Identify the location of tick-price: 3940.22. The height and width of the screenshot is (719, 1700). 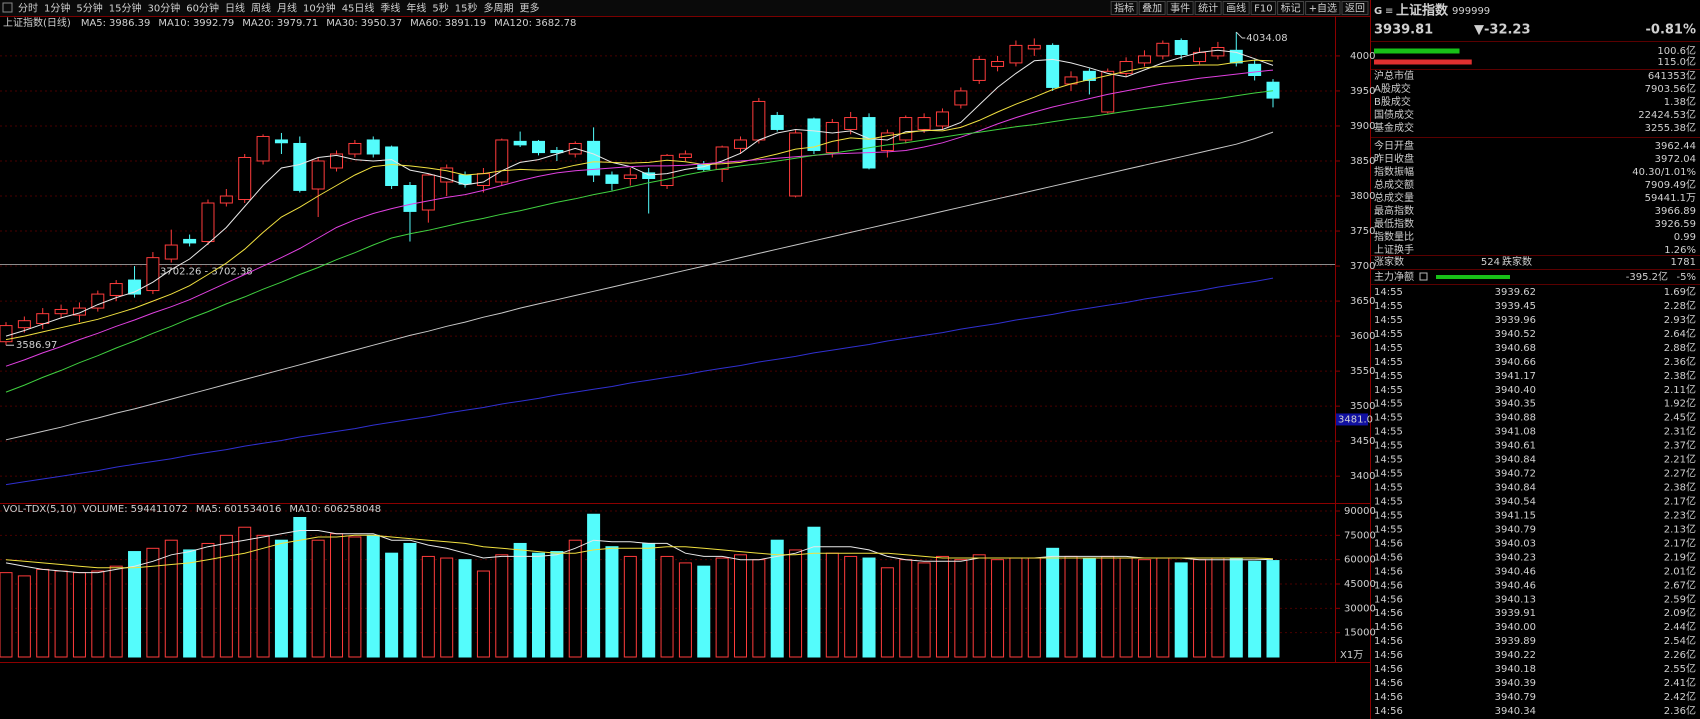
(1515, 655).